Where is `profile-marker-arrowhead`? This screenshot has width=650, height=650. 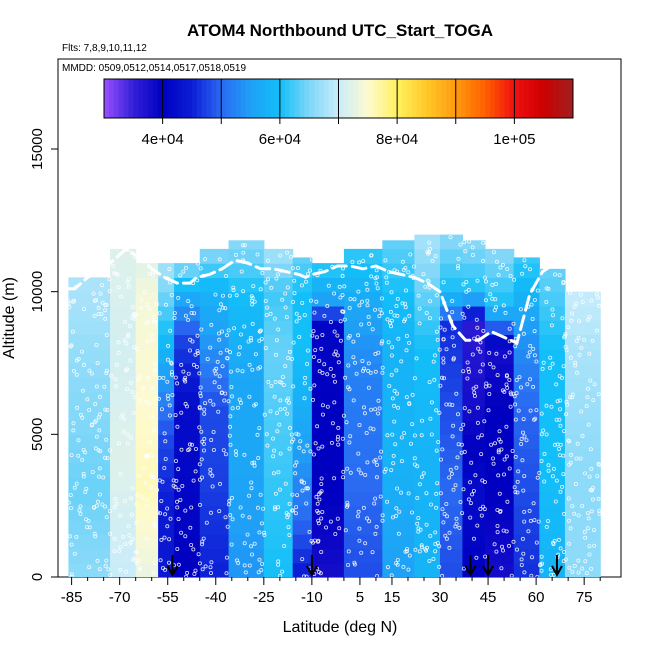 profile-marker-arrowhead is located at coordinates (172, 571).